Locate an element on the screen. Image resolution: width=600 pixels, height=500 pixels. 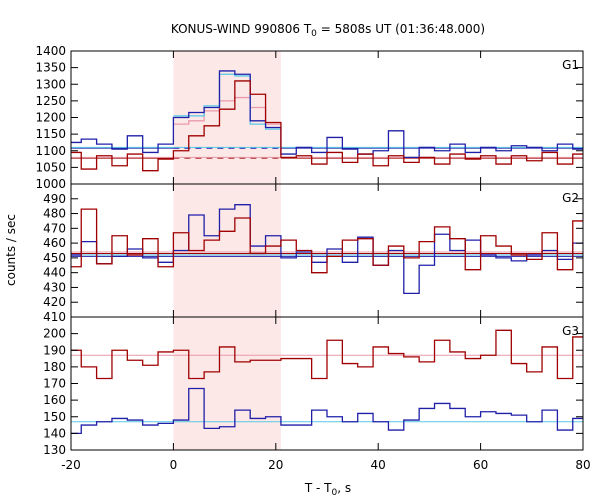
y-tick-label: 160 is located at coordinates (54, 400).